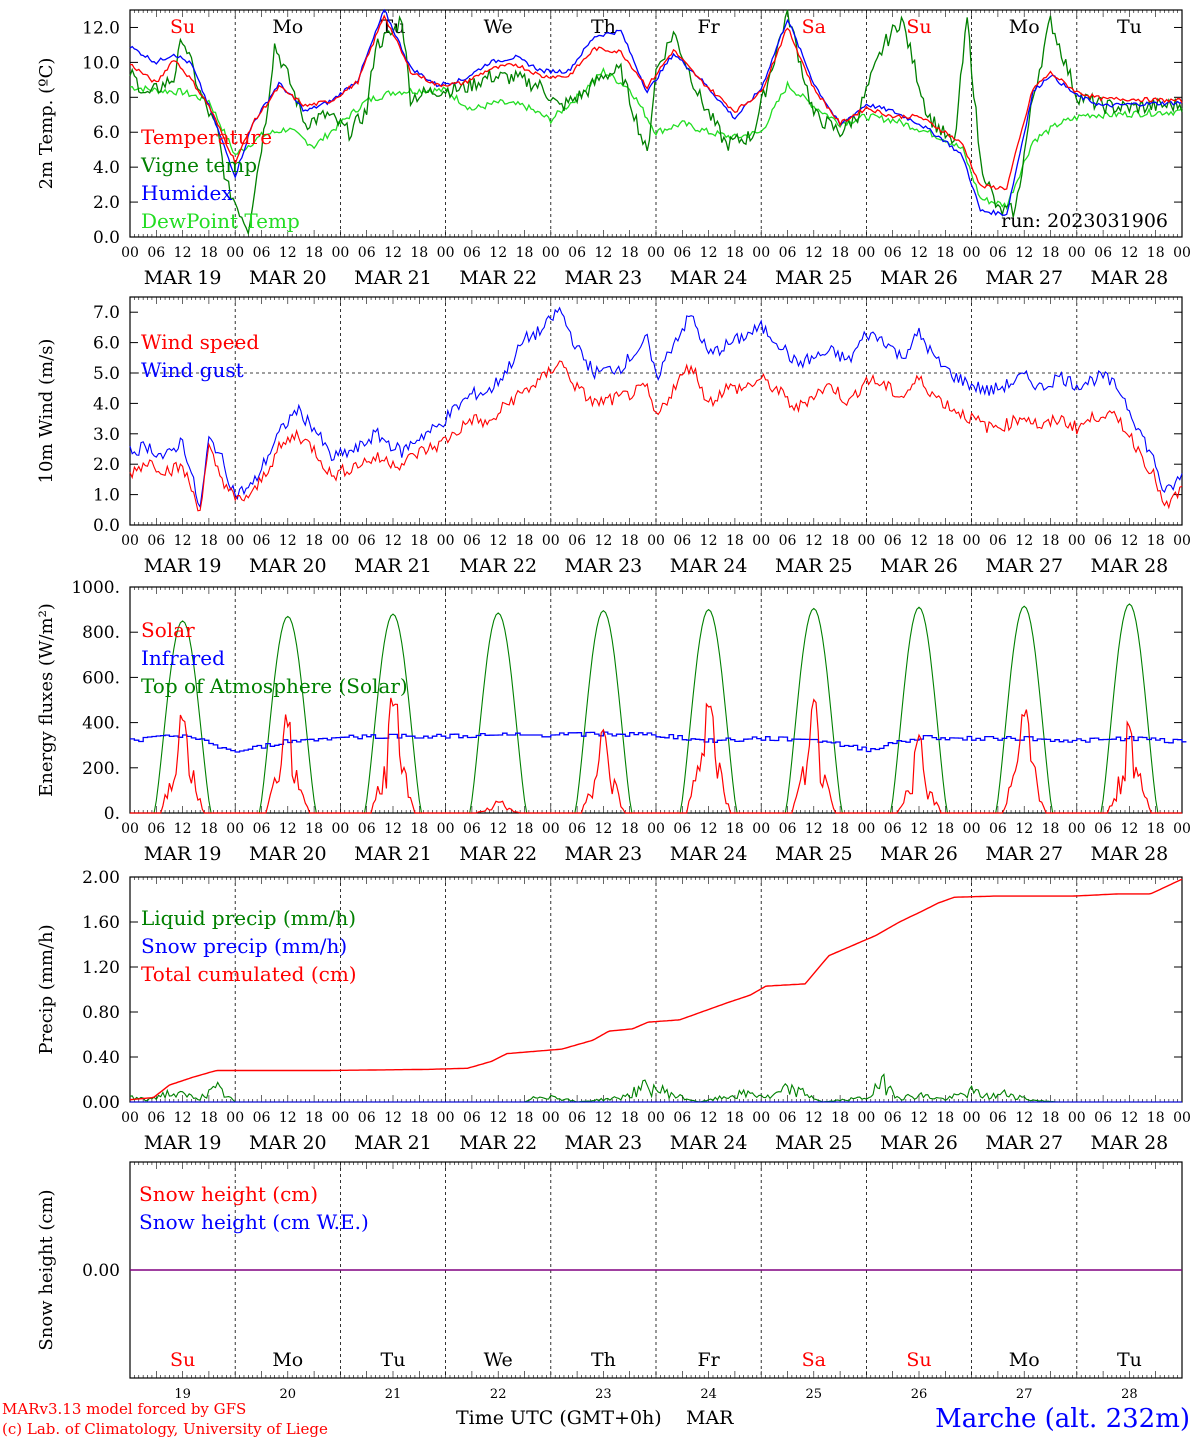 This screenshot has width=1194, height=1440. Describe the element at coordinates (183, 566) in the screenshot. I see `date-label: MAR 19` at that location.